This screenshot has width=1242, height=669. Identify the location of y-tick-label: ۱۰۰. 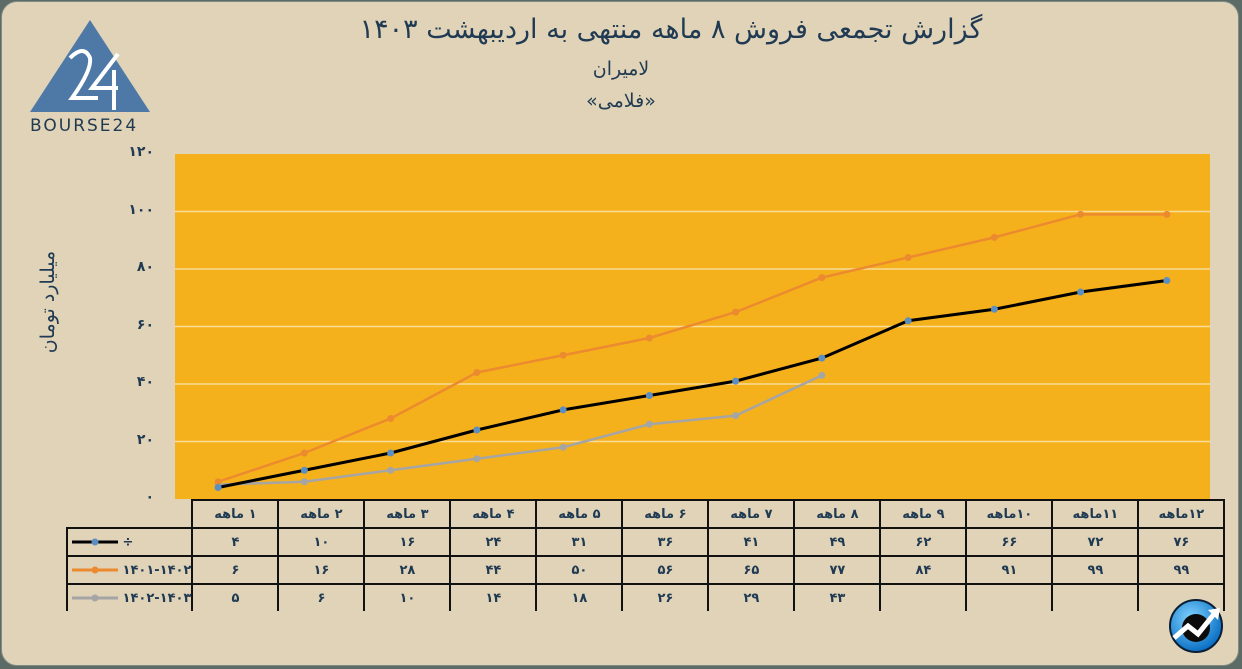
(141, 209).